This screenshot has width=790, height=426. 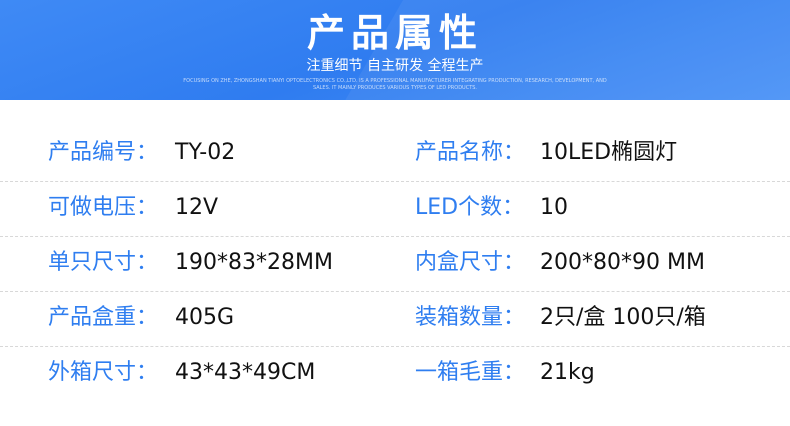 What do you see at coordinates (103, 207) in the screenshot?
I see `attribute-label: 可做电压：` at bounding box center [103, 207].